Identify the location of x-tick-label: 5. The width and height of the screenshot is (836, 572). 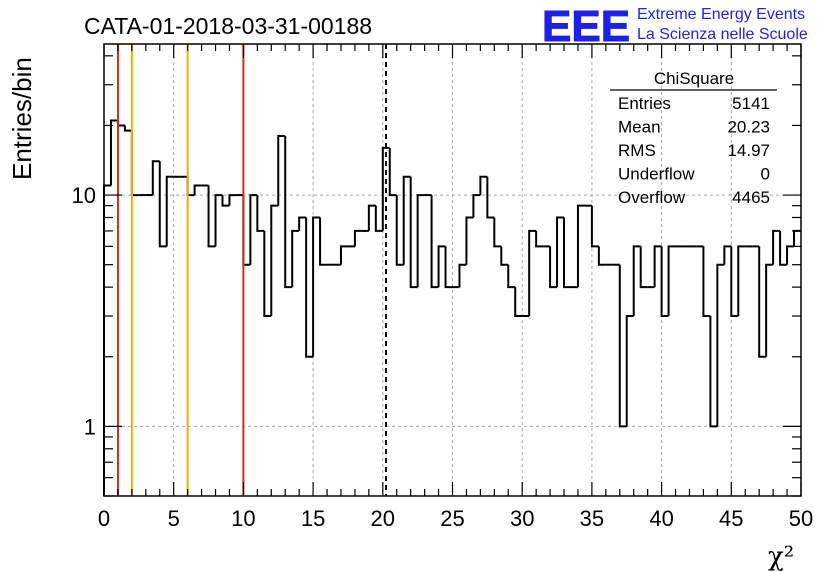
(174, 518).